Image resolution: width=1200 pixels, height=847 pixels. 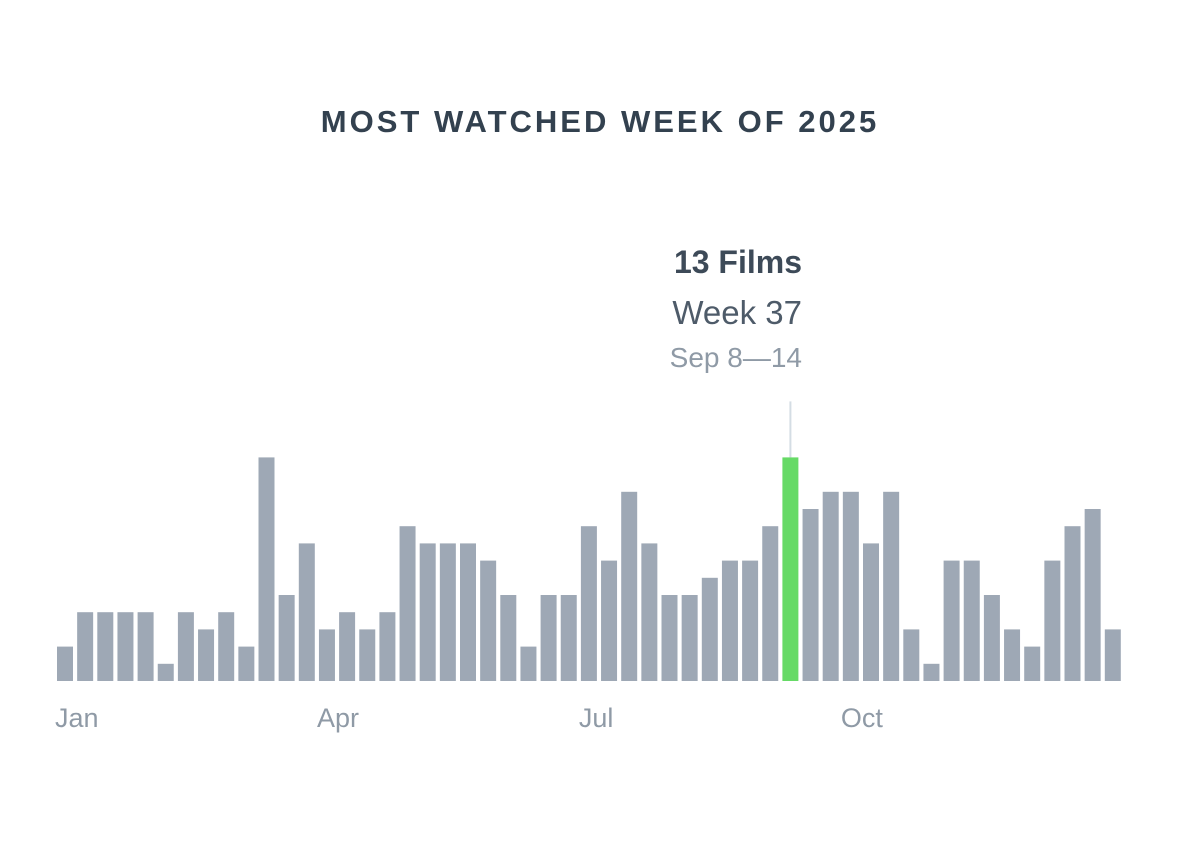 What do you see at coordinates (338, 718) in the screenshot?
I see `x-tick-label-apr: Apr` at bounding box center [338, 718].